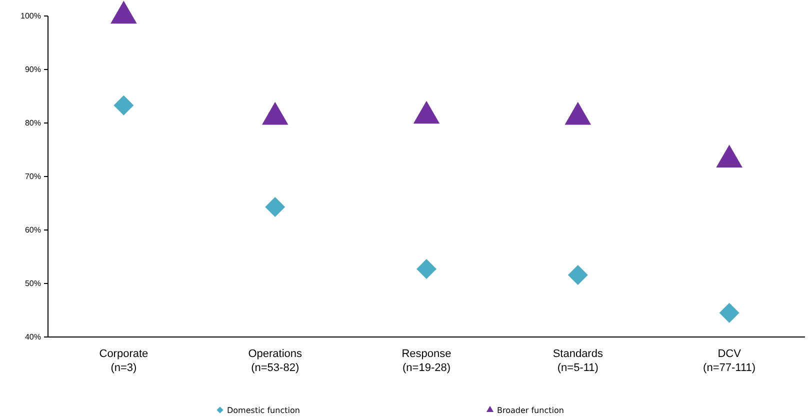 The image size is (809, 420). Describe the element at coordinates (30, 16) in the screenshot. I see `y-tick-label: 100%` at that location.